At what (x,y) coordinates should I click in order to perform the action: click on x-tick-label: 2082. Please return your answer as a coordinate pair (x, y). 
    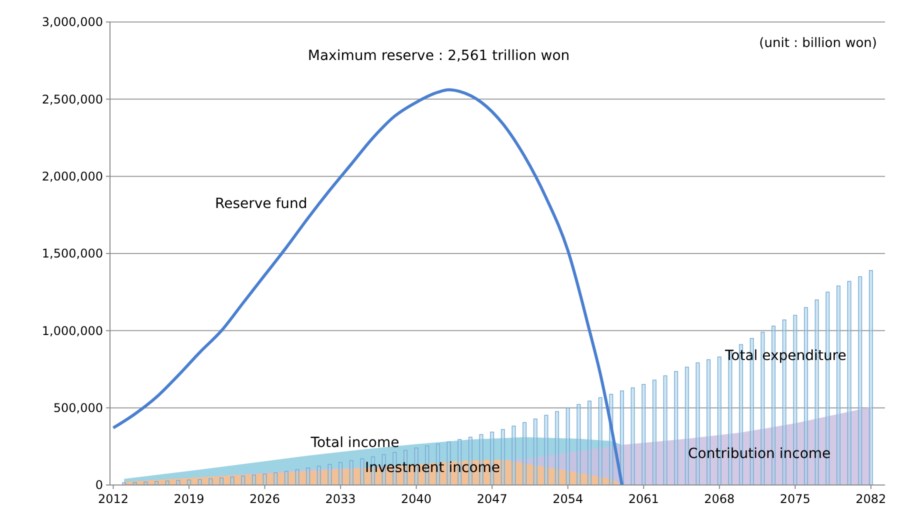
    Looking at the image, I should click on (871, 499).